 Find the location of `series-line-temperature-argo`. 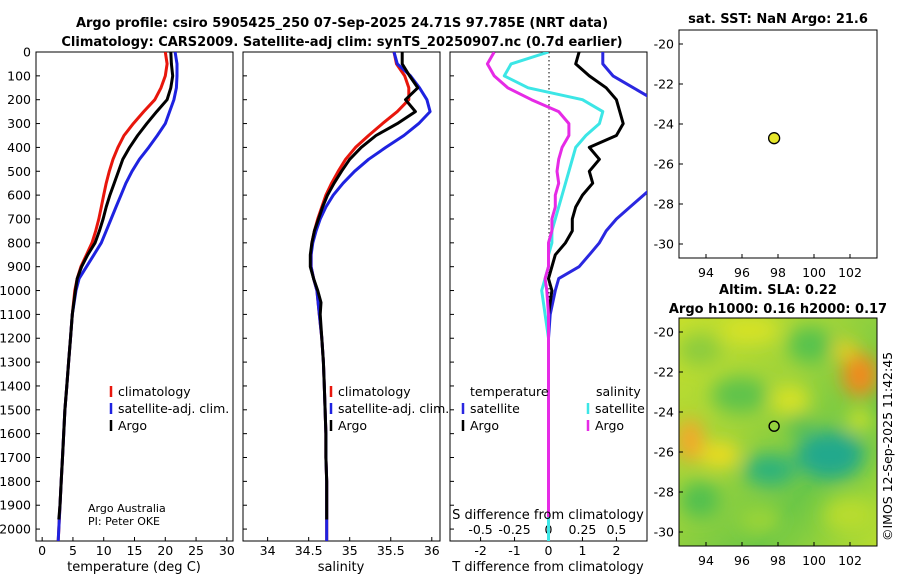

series-line-temperature-argo is located at coordinates (586, 285).